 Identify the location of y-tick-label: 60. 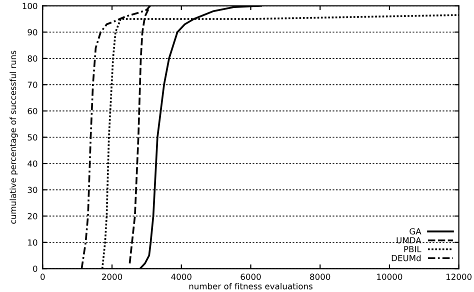
(33, 111).